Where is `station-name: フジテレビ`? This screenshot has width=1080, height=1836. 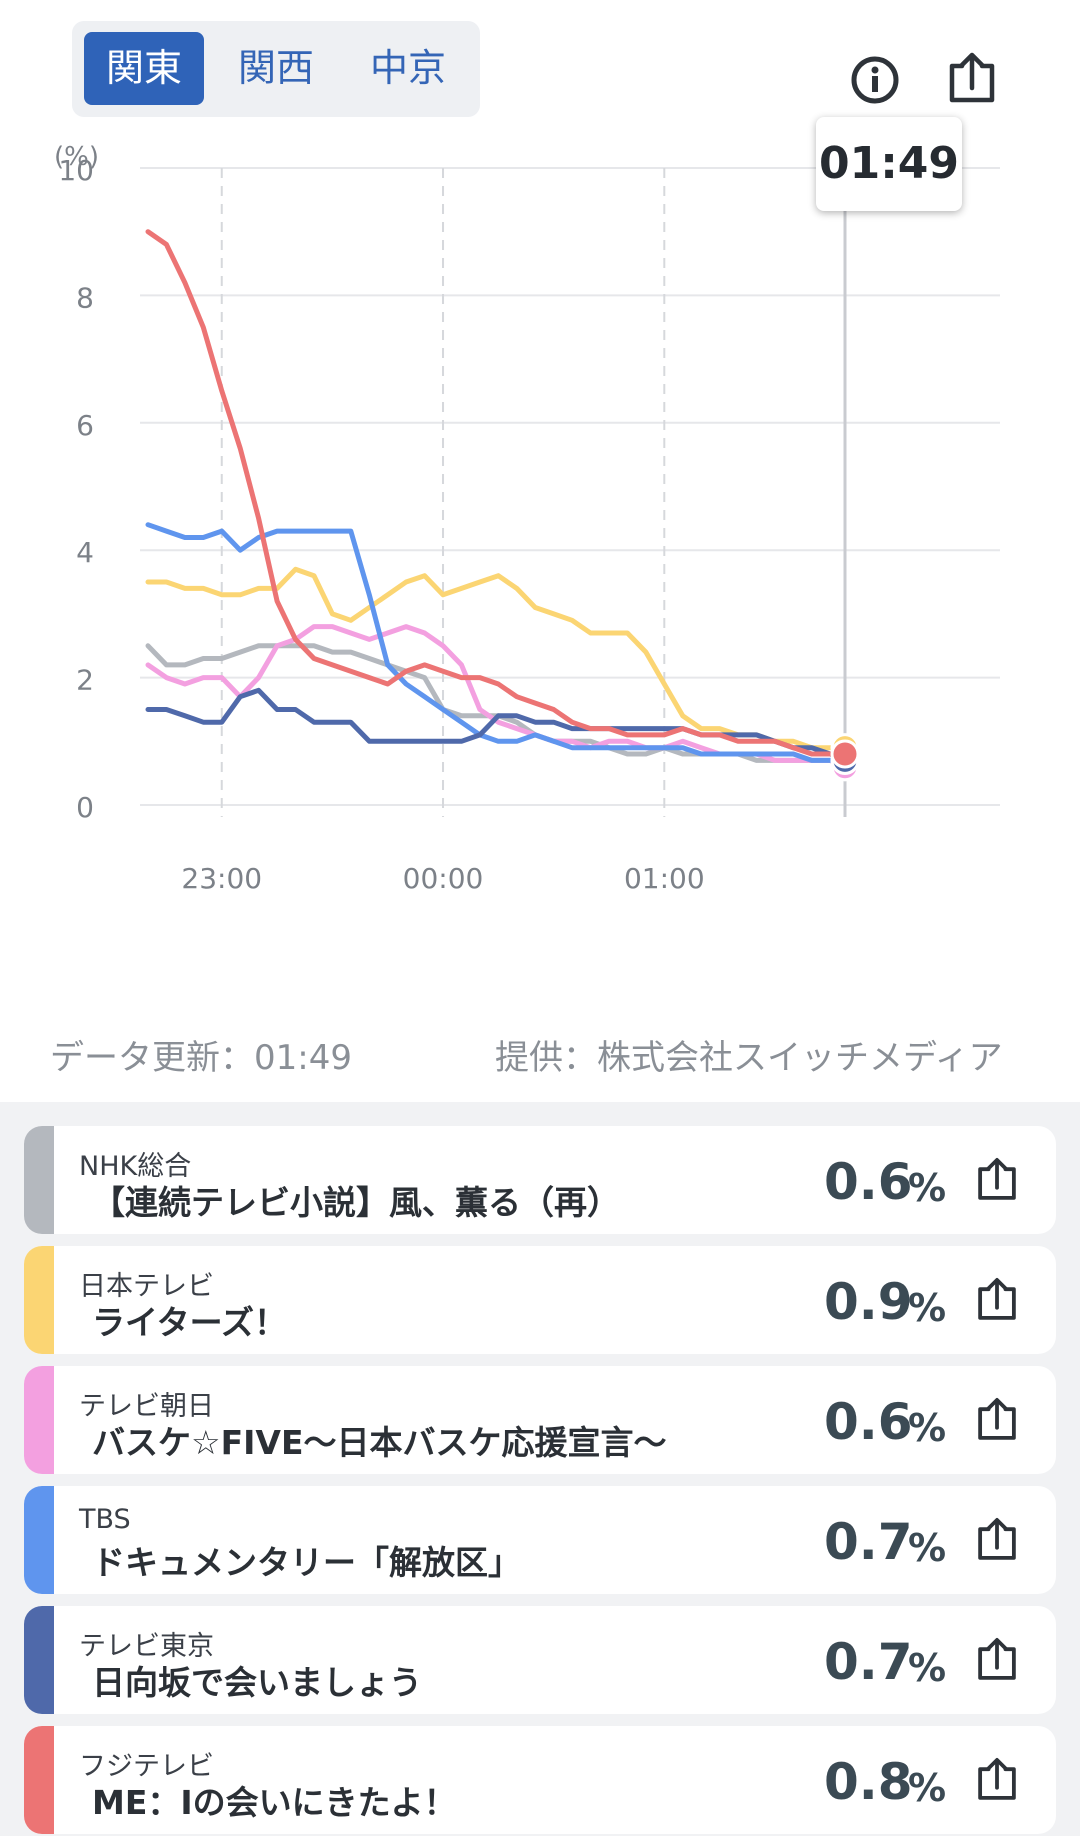
station-name: フジテレビ is located at coordinates (146, 1766).